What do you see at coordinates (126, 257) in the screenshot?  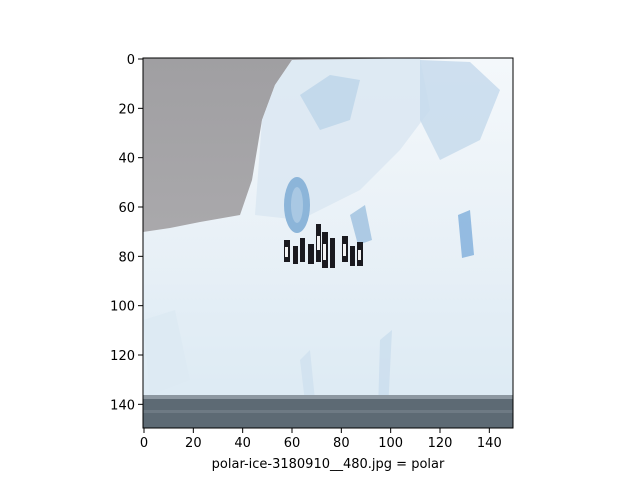 I see `y-tick-label: 80` at bounding box center [126, 257].